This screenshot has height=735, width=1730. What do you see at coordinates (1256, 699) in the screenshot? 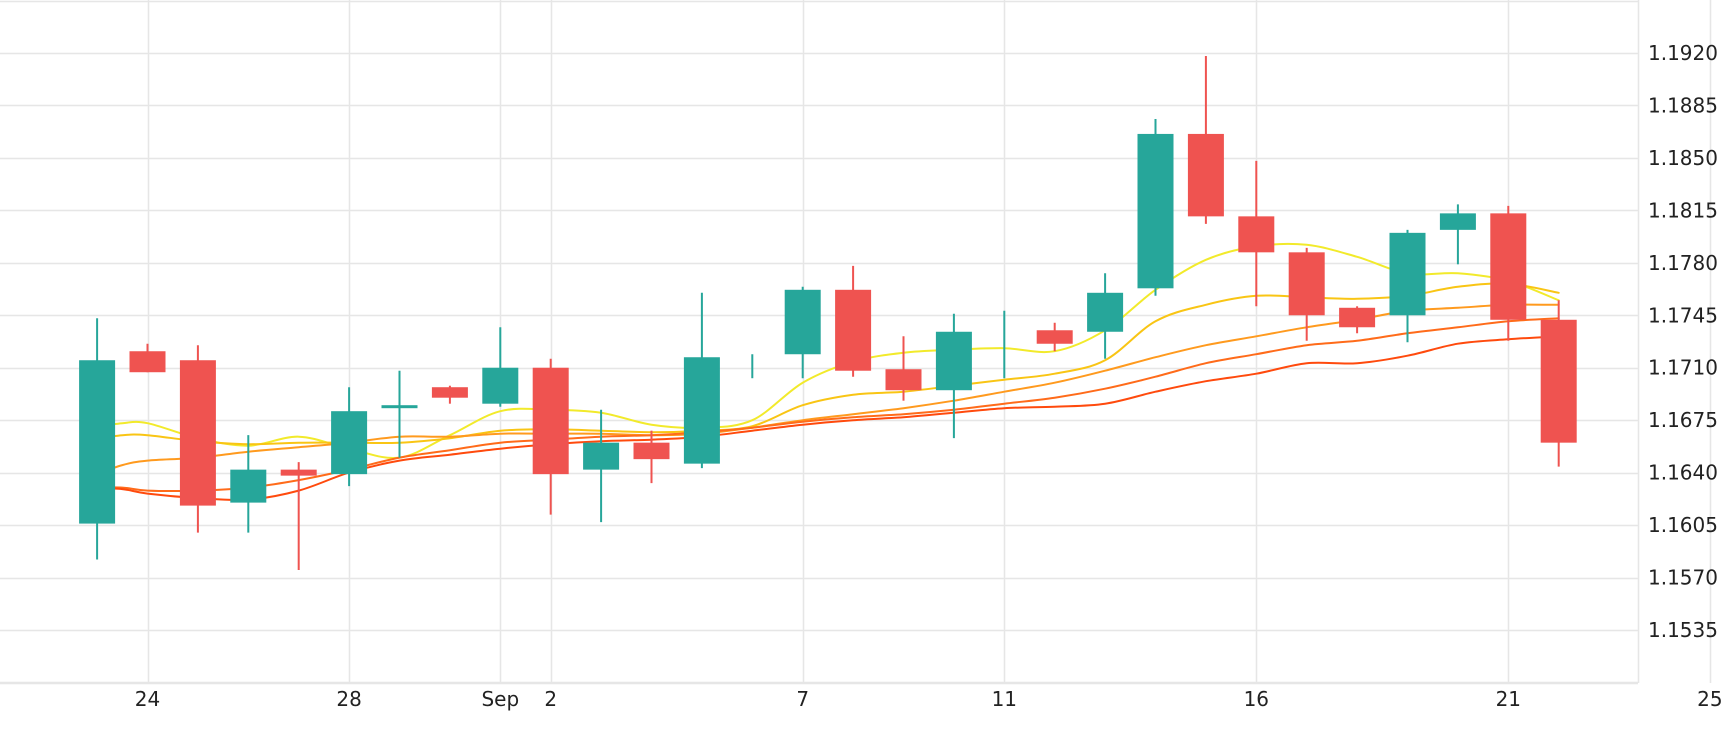
I see `x-tick-label: 16` at bounding box center [1256, 699].